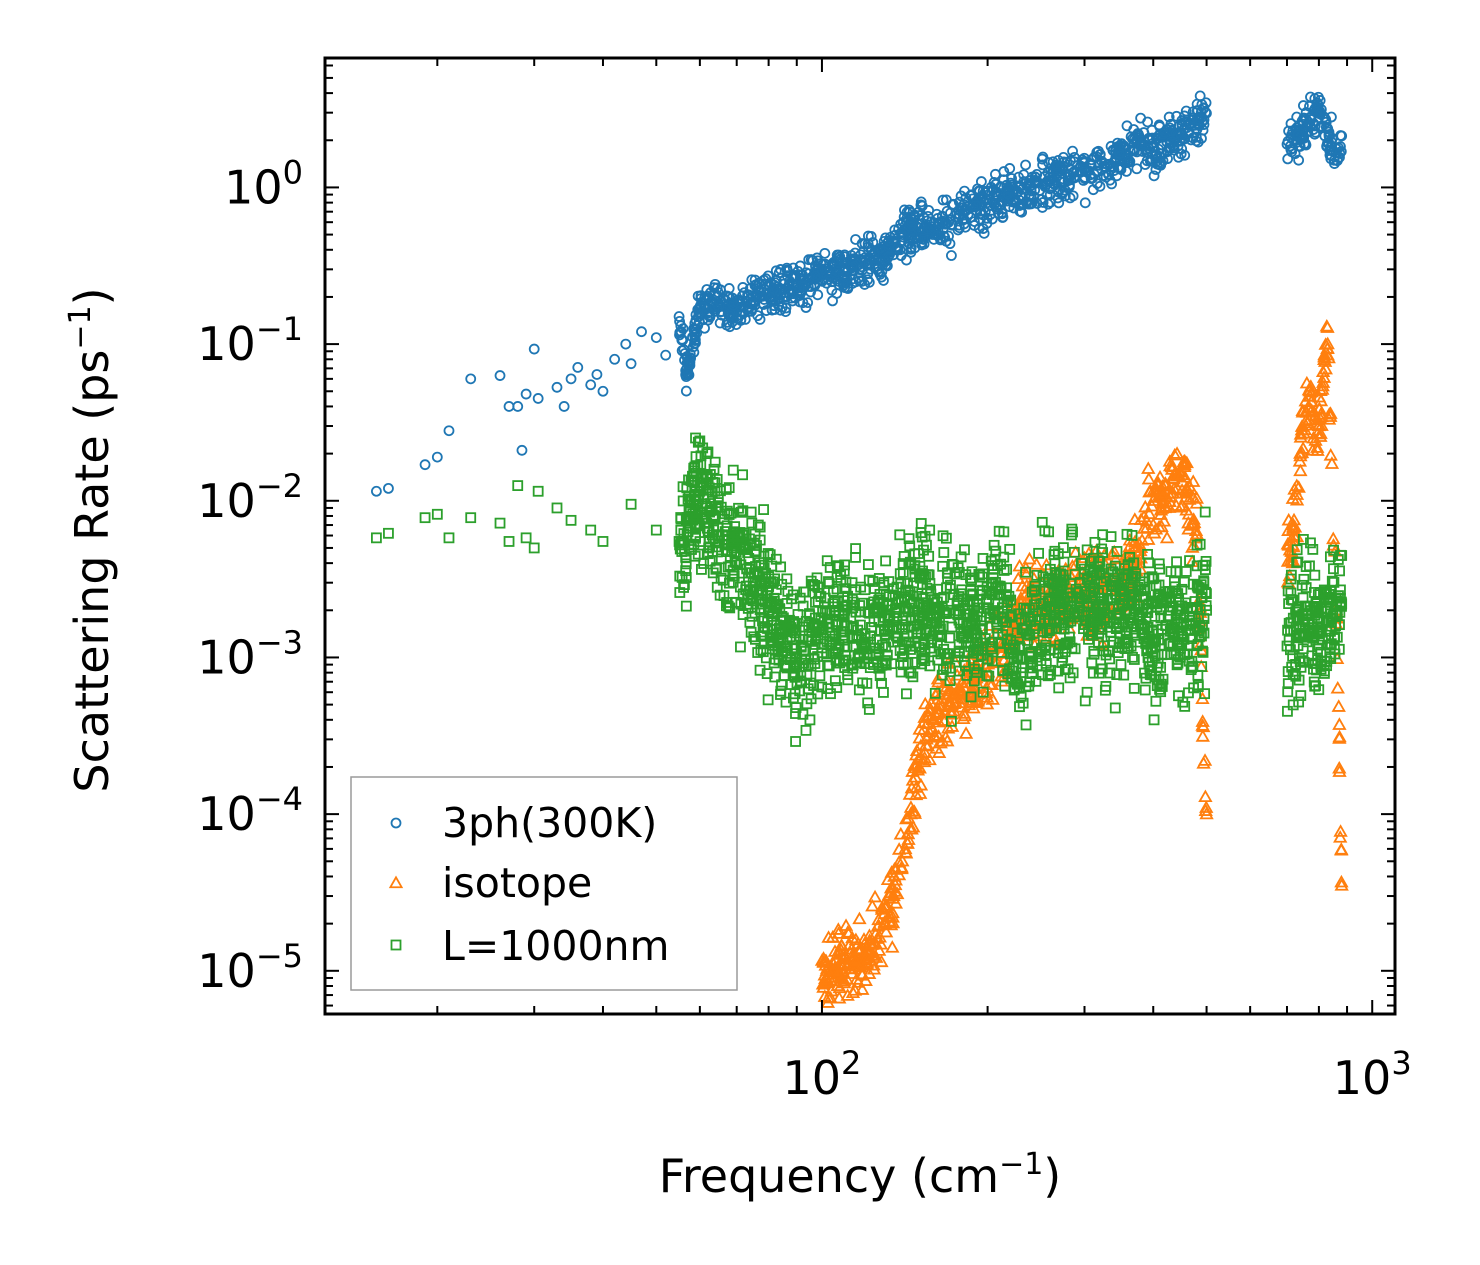 The image size is (1480, 1265). Describe the element at coordinates (549, 823) in the screenshot. I see `legend-label-3ph: 3ph(300K)` at that location.